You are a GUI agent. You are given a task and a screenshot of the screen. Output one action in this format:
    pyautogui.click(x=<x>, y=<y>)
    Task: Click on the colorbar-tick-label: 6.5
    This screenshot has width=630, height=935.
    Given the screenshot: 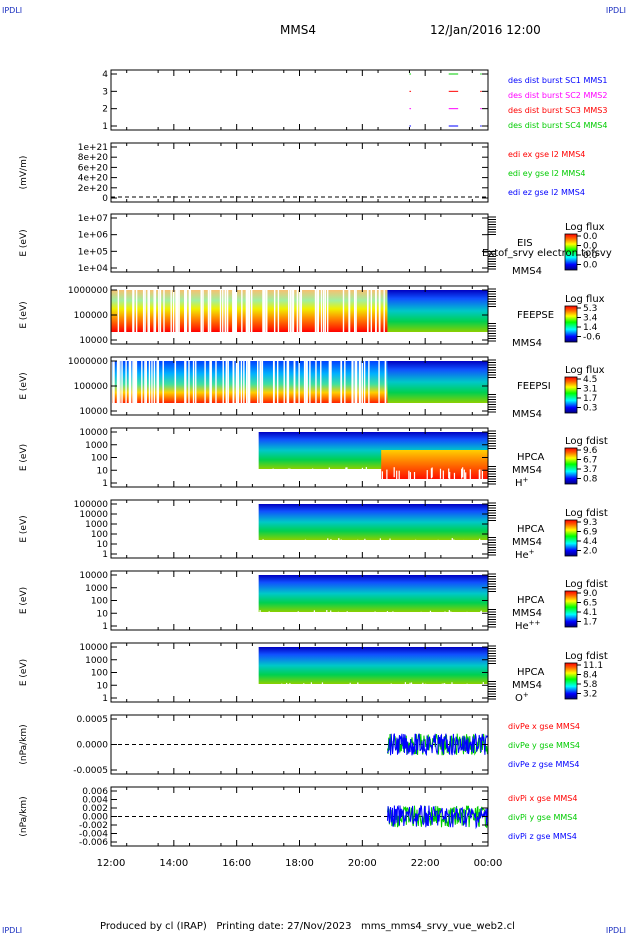 What is the action you would take?
    pyautogui.click(x=590, y=604)
    